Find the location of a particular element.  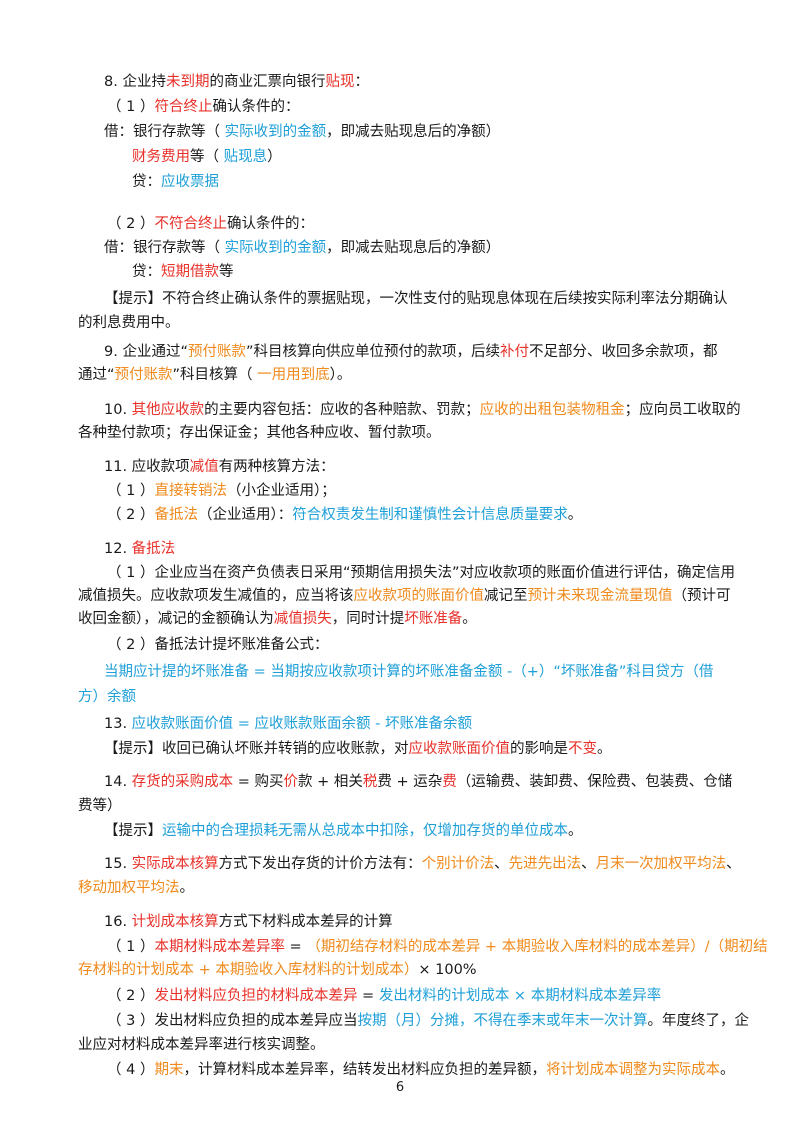

text-segment: ）。 is located at coordinates (340, 375).